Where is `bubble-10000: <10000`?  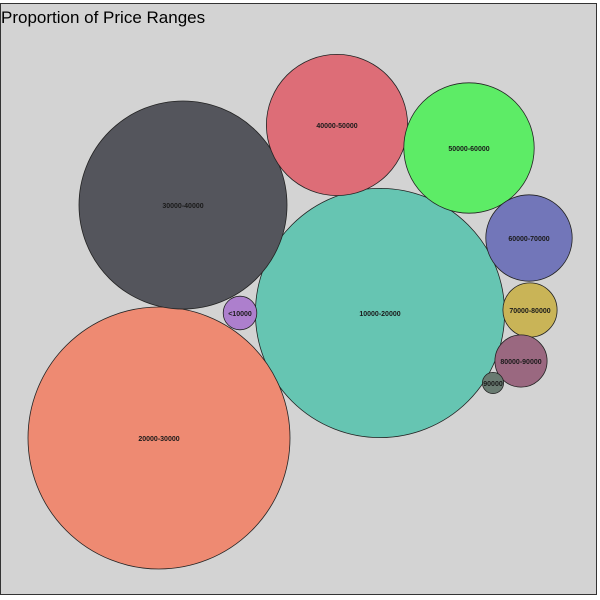
bubble-10000: <10000 is located at coordinates (240, 313).